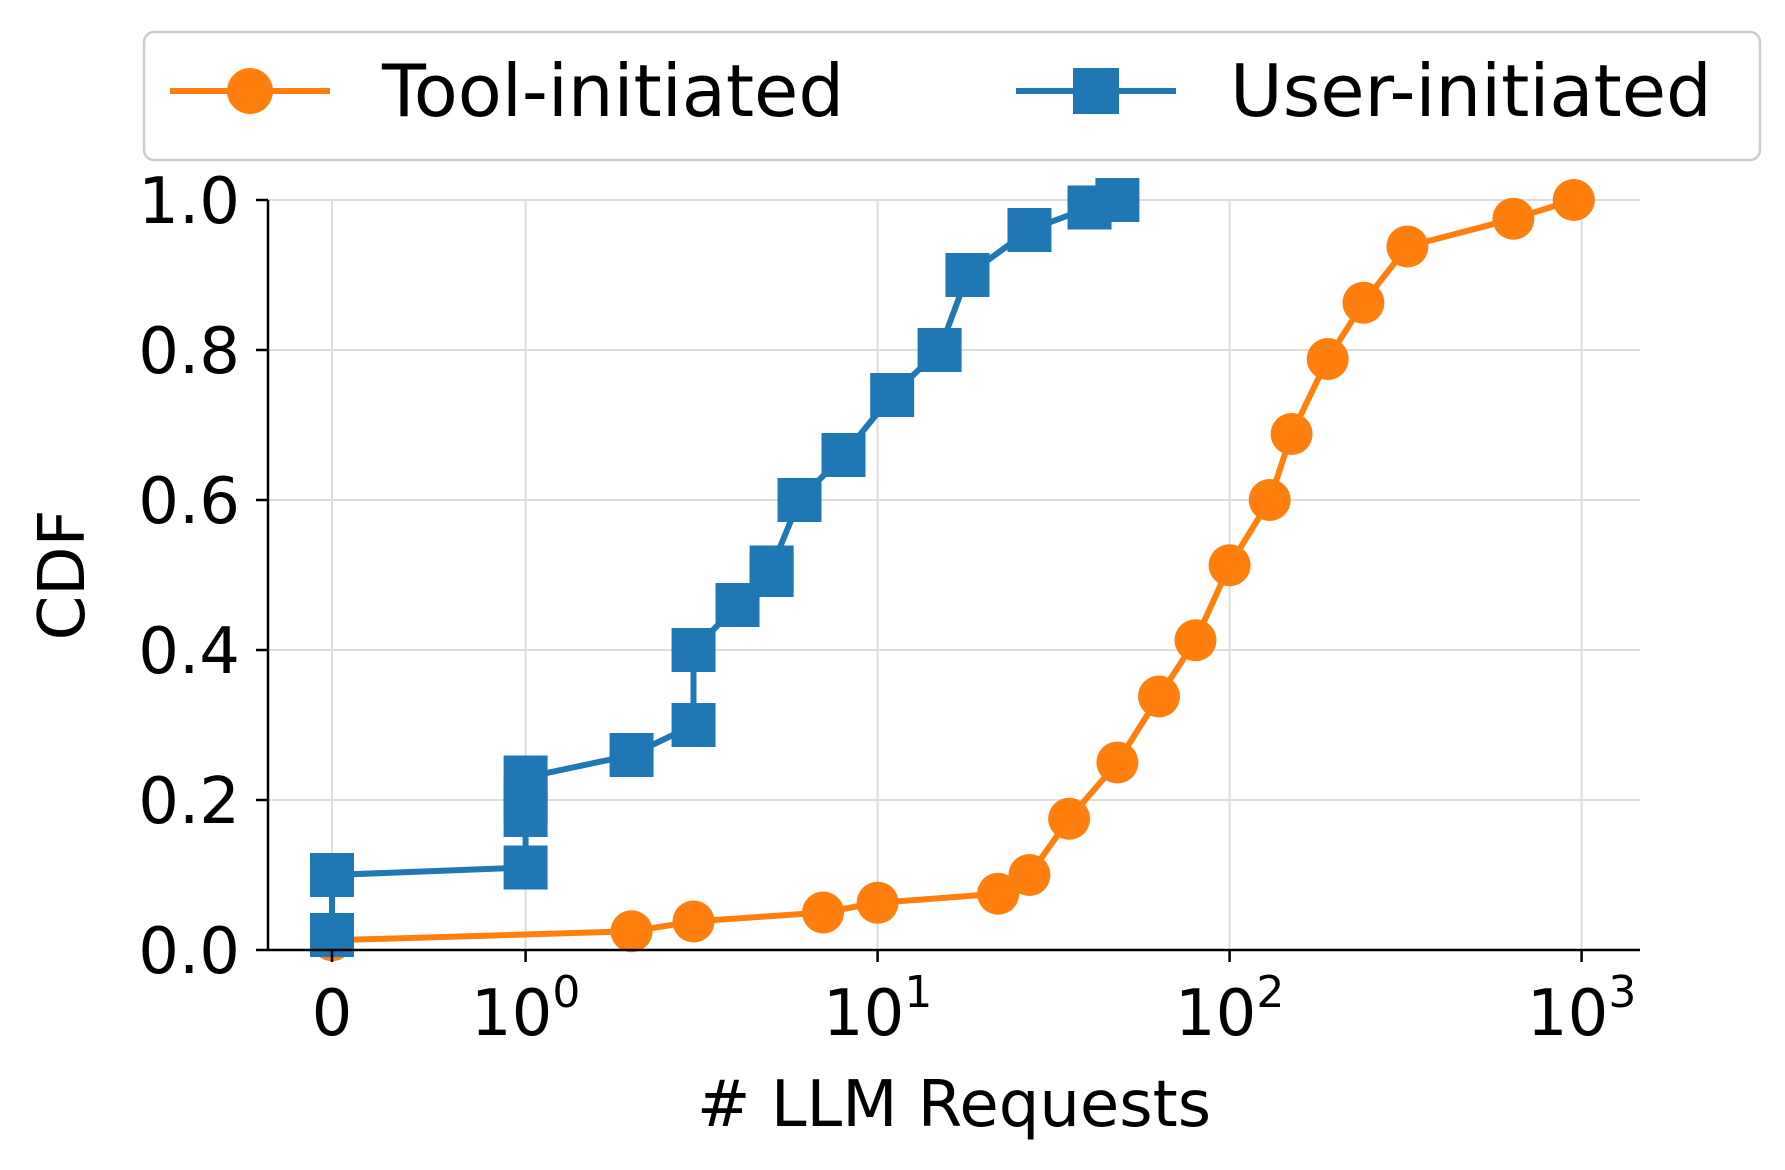  What do you see at coordinates (1096, 91) in the screenshot?
I see `legend-marker-user-initiated` at bounding box center [1096, 91].